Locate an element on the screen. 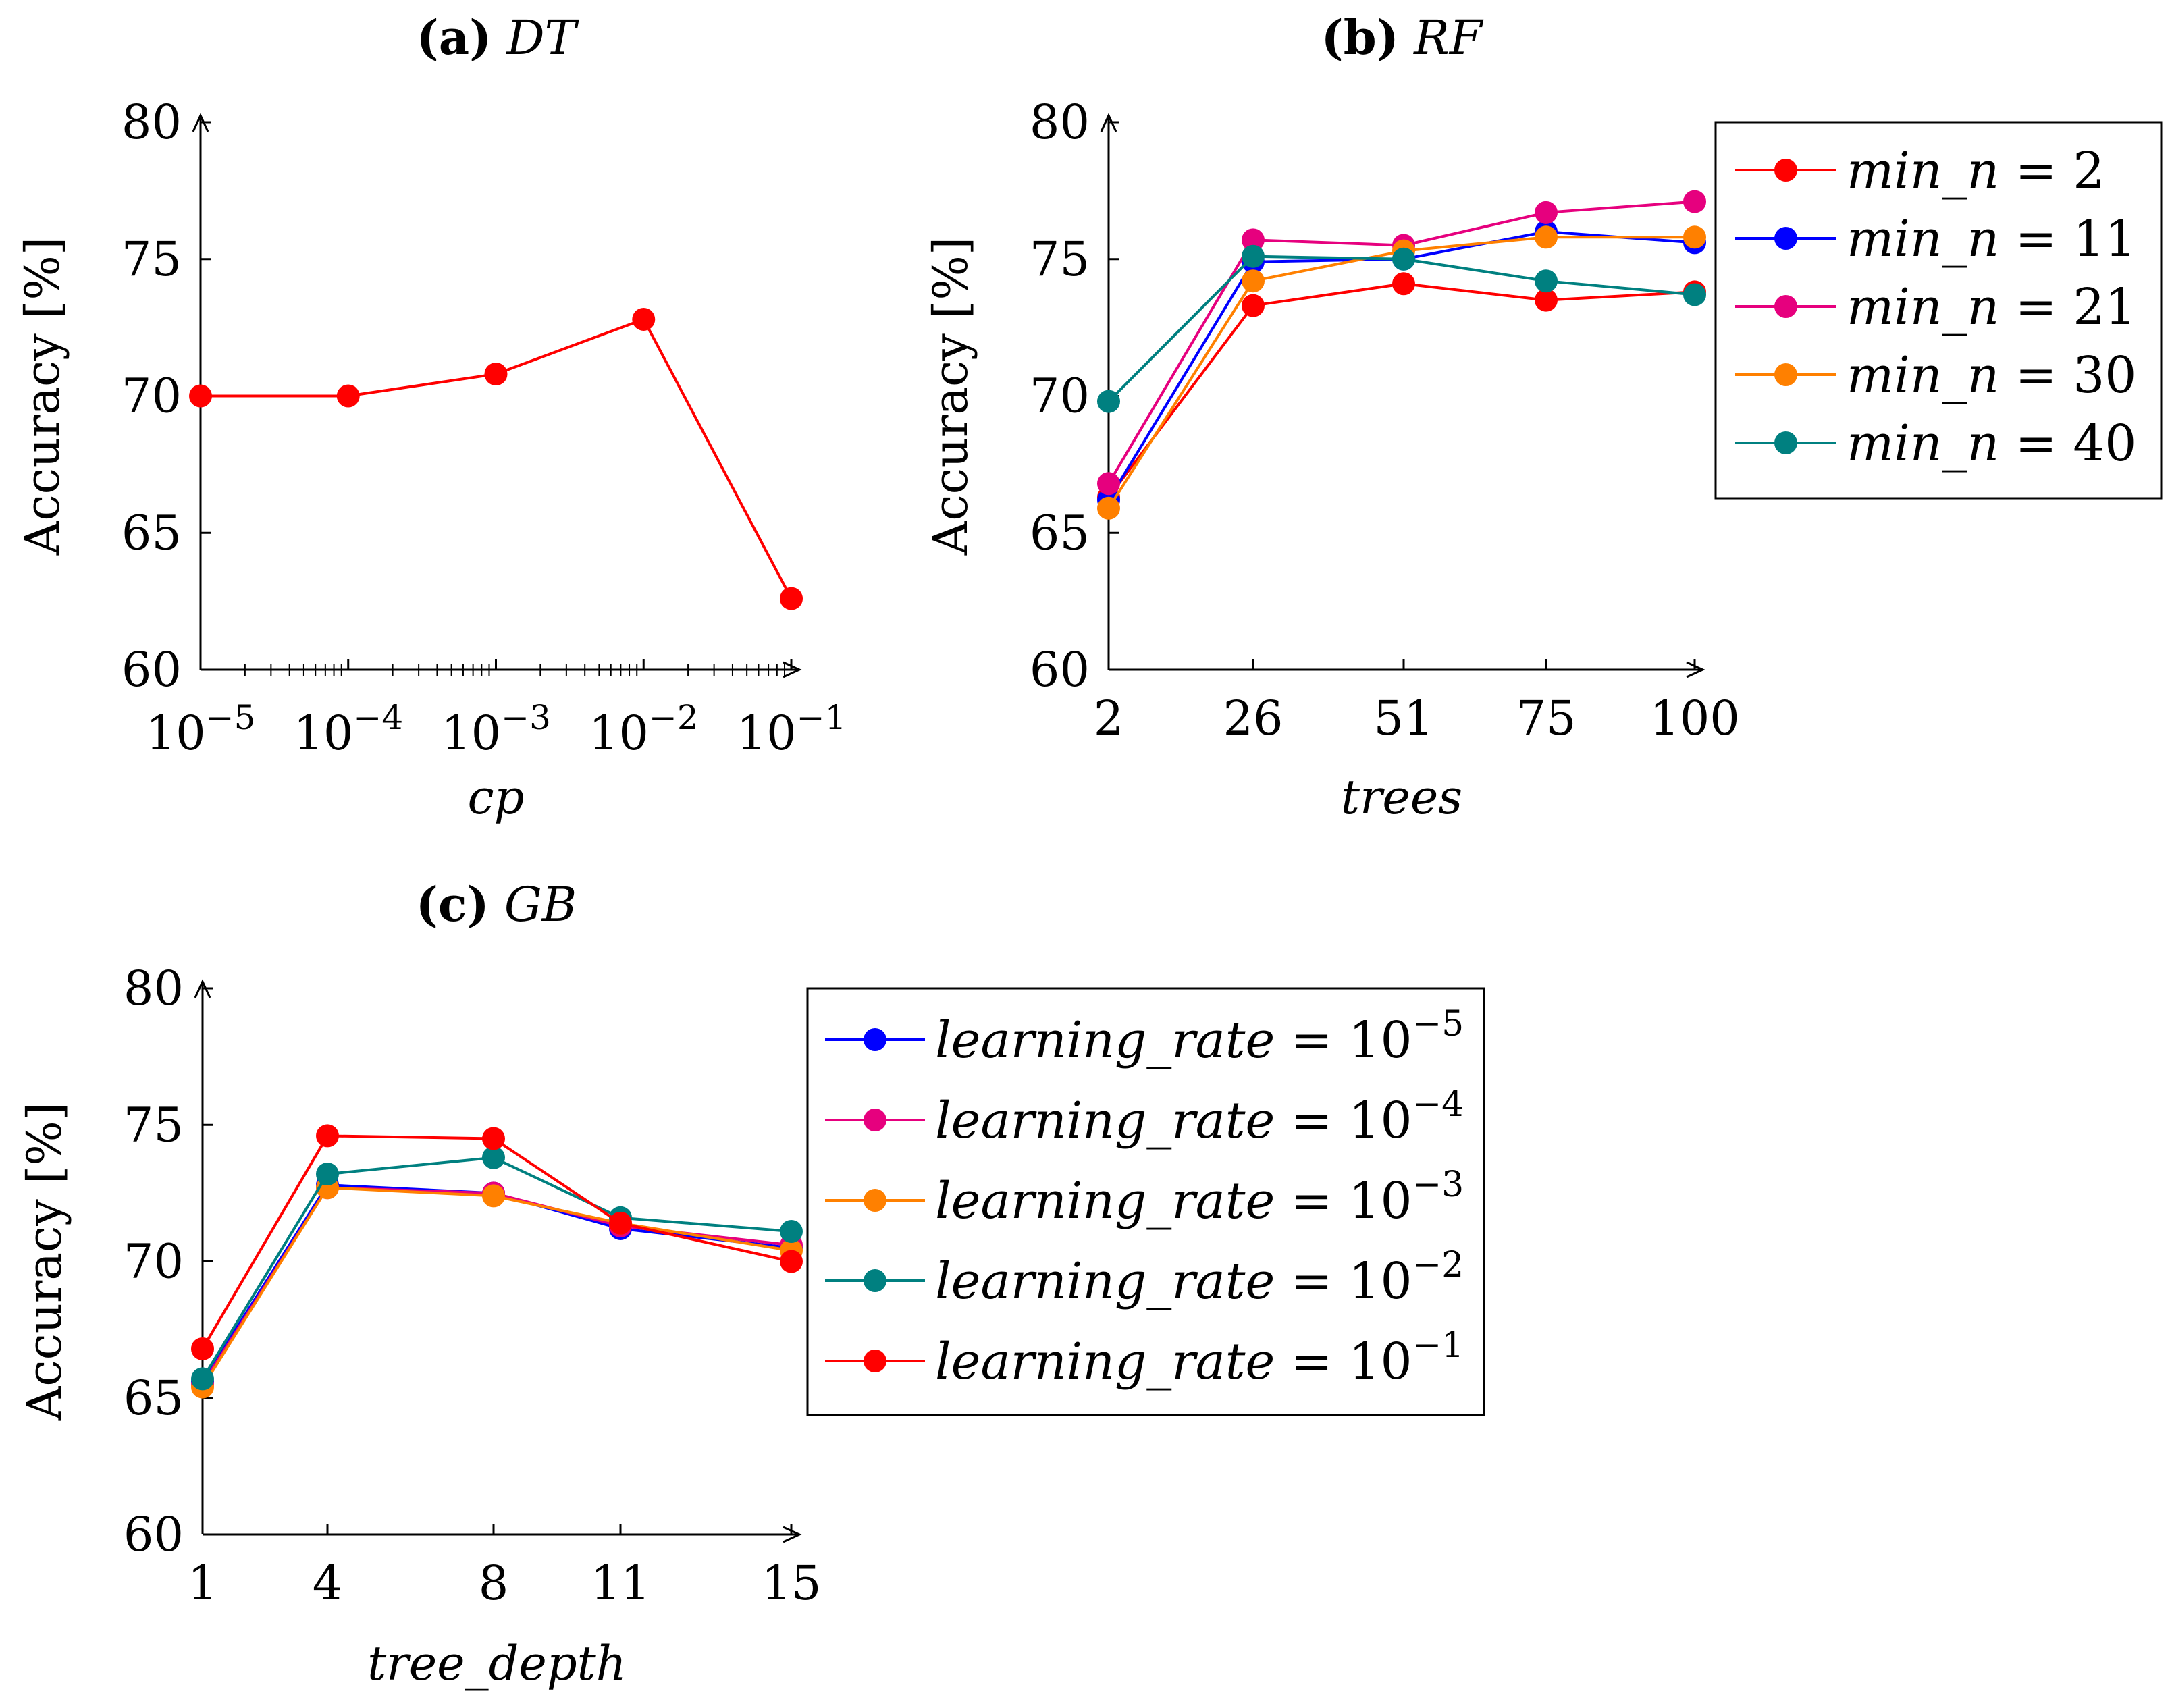 The width and height of the screenshot is (2172, 1708). x-tick-label: 15 is located at coordinates (791, 1583).